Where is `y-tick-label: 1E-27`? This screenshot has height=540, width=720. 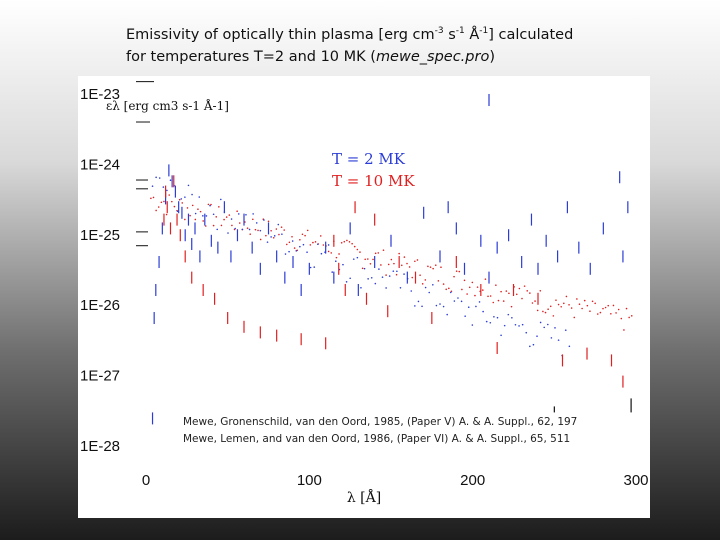
y-tick-label: 1E-27 is located at coordinates (100, 376).